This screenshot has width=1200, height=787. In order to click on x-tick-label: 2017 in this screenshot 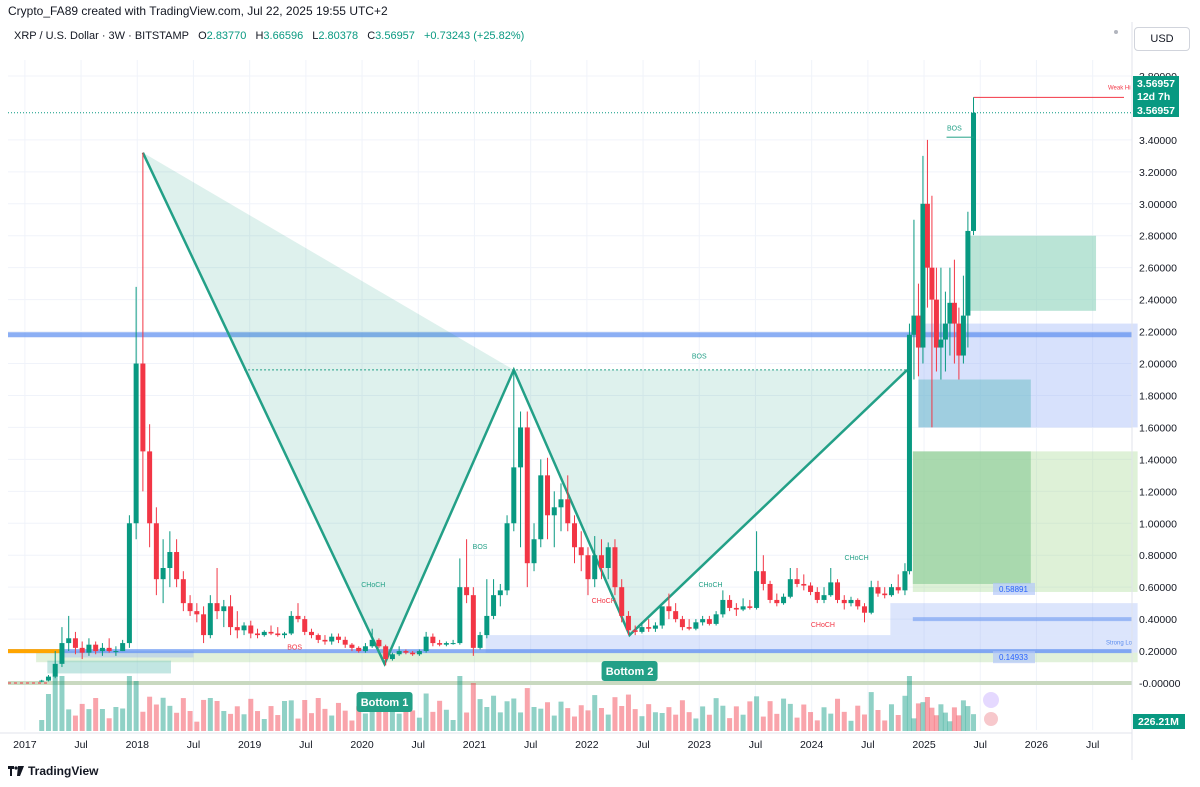, I will do `click(25, 745)`.